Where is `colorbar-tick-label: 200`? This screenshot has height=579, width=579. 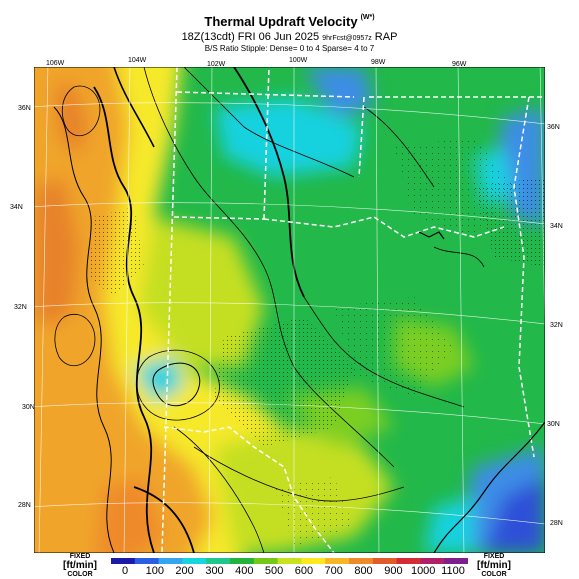
colorbar-tick-label: 200 is located at coordinates (184, 571).